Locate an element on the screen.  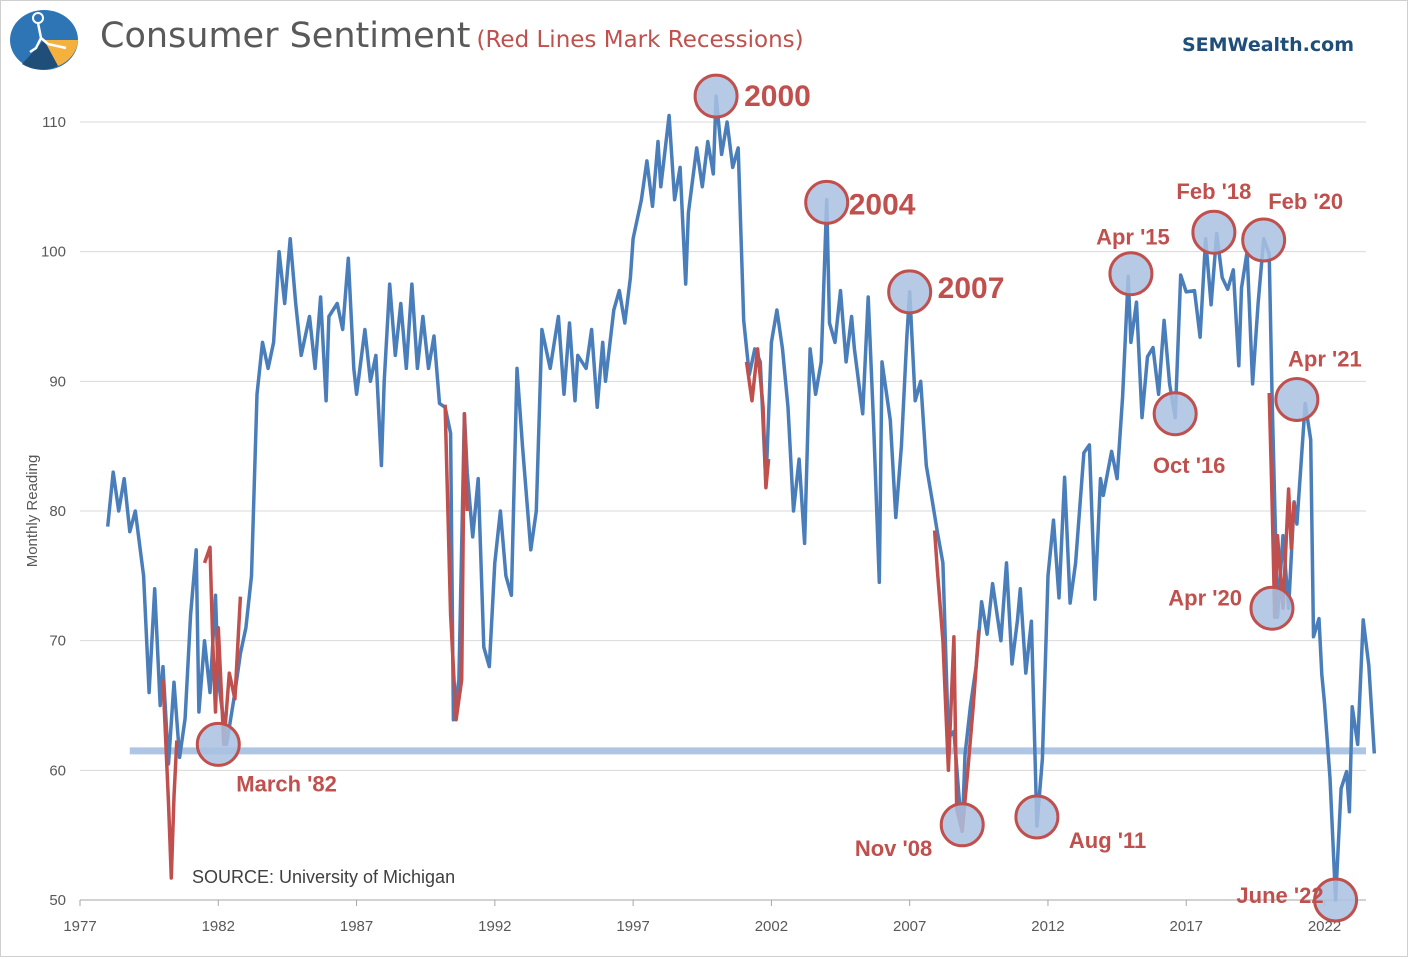
annotation-label-5: Nov '08 is located at coordinates (893, 848).